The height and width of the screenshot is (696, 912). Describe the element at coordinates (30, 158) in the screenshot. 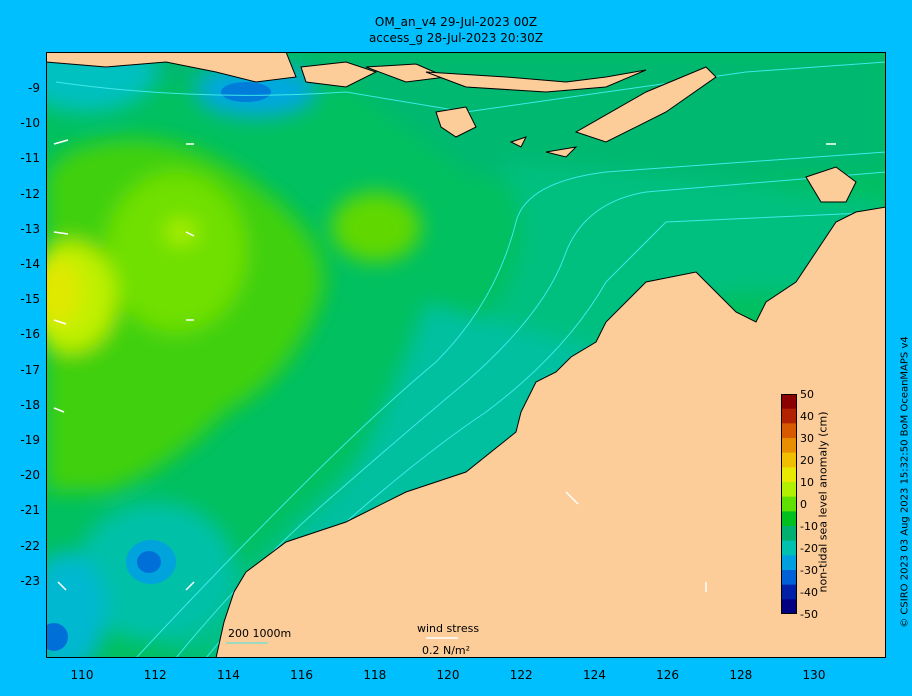

I see `lat-tick: -11` at that location.